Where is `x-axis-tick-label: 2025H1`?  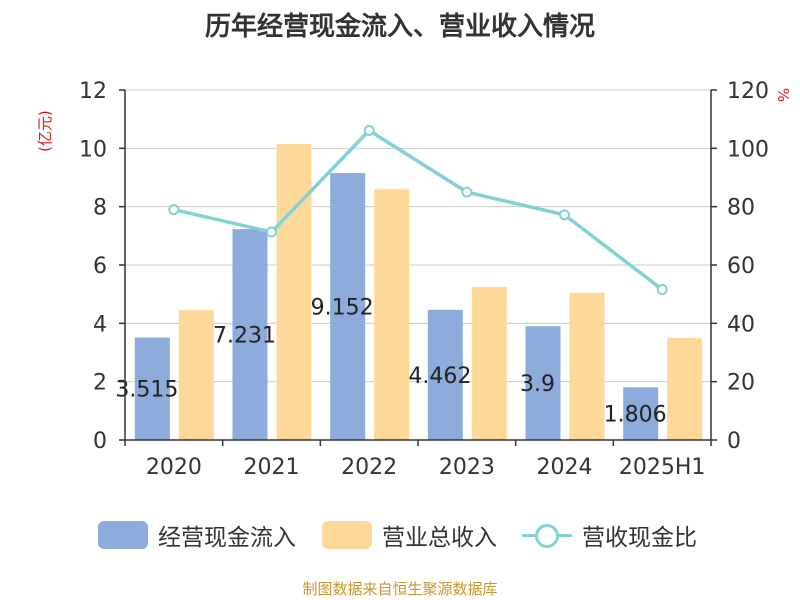 x-axis-tick-label: 2025H1 is located at coordinates (662, 467).